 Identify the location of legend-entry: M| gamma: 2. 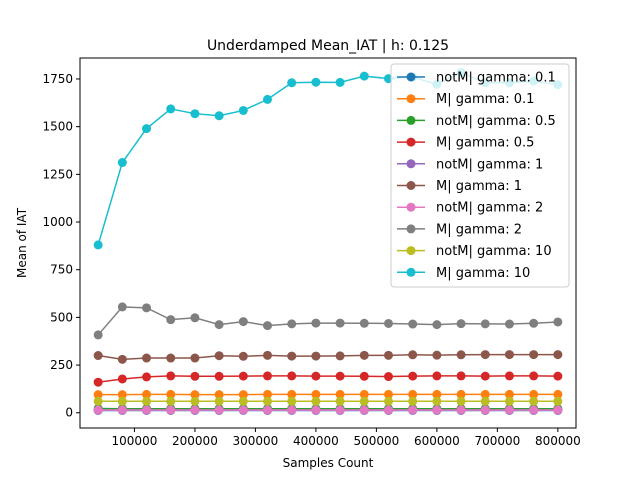
(459, 229).